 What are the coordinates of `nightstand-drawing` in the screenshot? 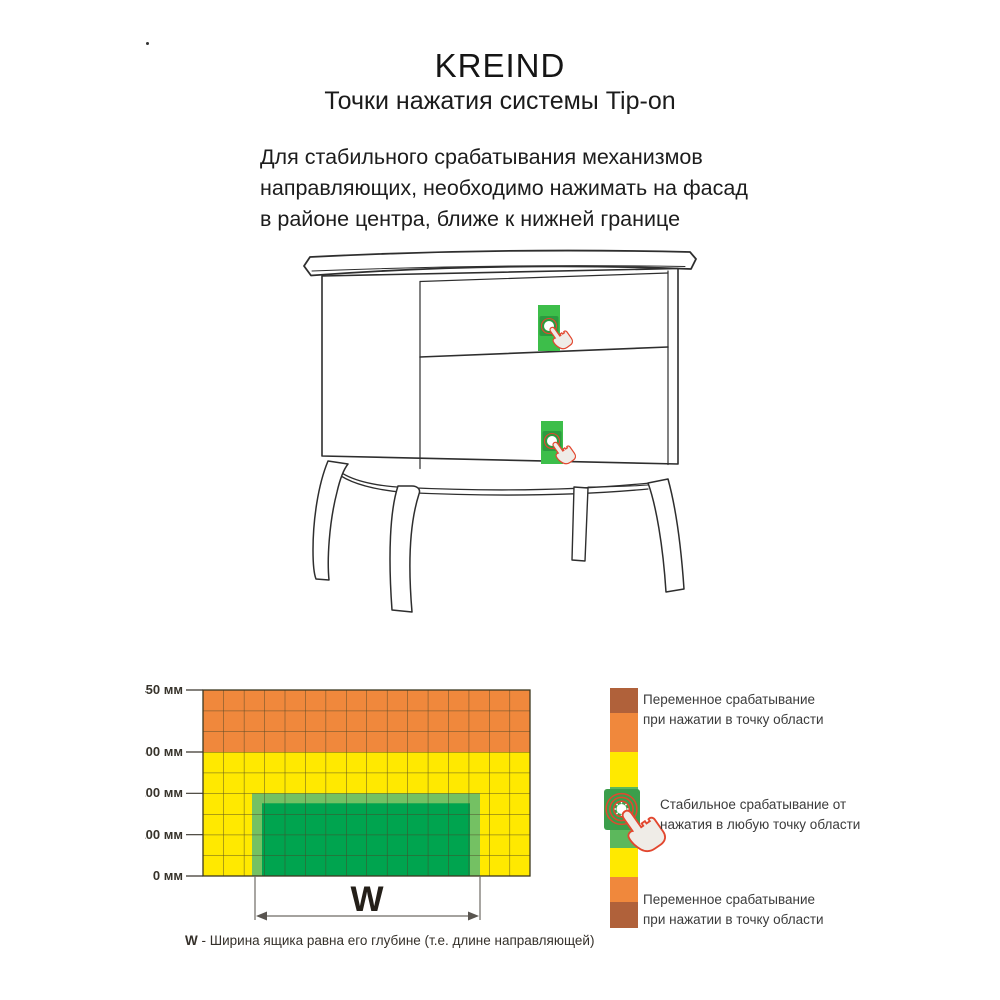 It's located at (500, 431).